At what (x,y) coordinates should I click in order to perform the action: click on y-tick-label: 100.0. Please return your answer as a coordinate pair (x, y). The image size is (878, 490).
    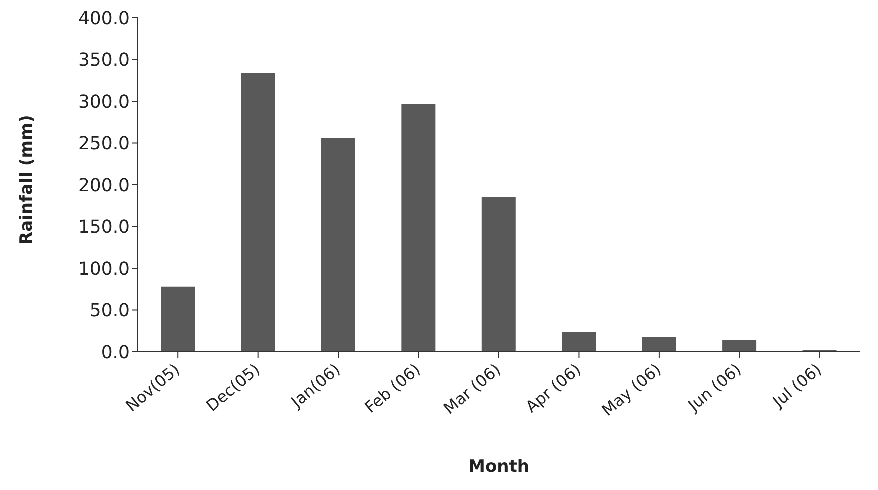
    Looking at the image, I should click on (104, 269).